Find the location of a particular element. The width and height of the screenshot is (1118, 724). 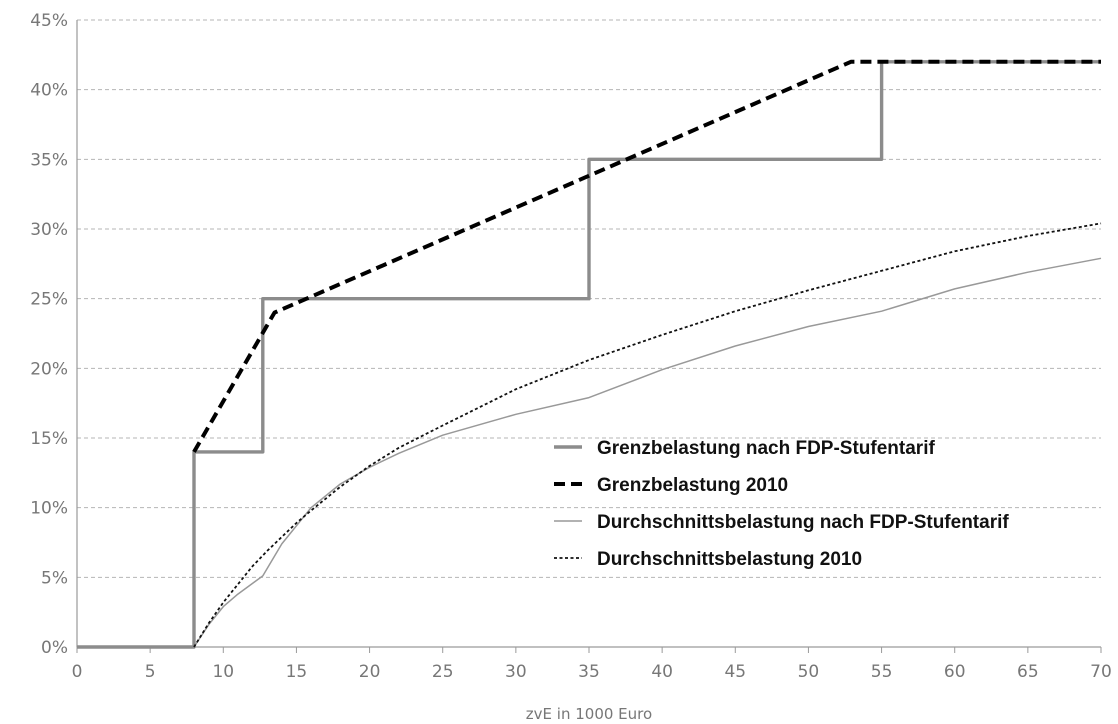

y-tick-label: 40% is located at coordinates (49, 91).